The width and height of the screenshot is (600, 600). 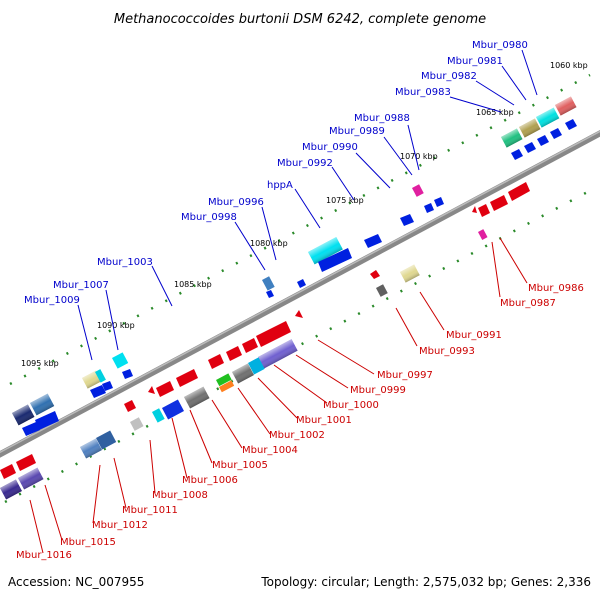 What do you see at coordinates (180, 495) in the screenshot?
I see `gene-label: Mbur_1008` at bounding box center [180, 495].